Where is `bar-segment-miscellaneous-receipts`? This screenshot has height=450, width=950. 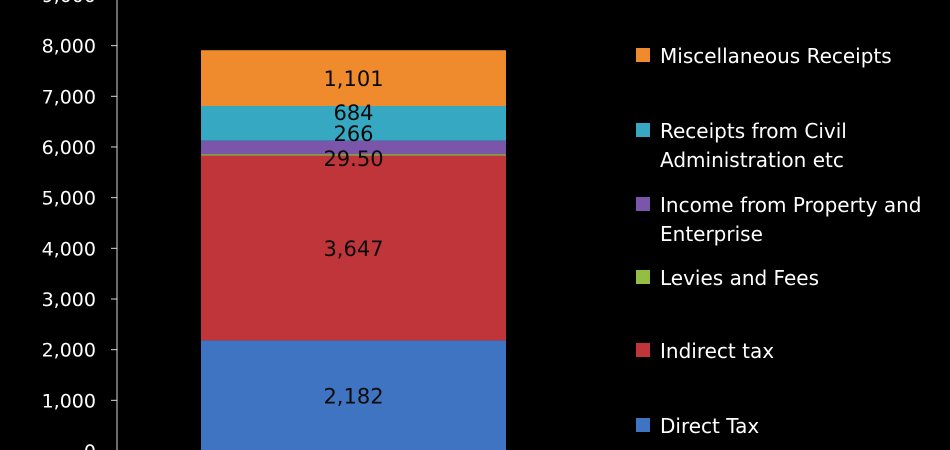 bar-segment-miscellaneous-receipts is located at coordinates (353, 78).